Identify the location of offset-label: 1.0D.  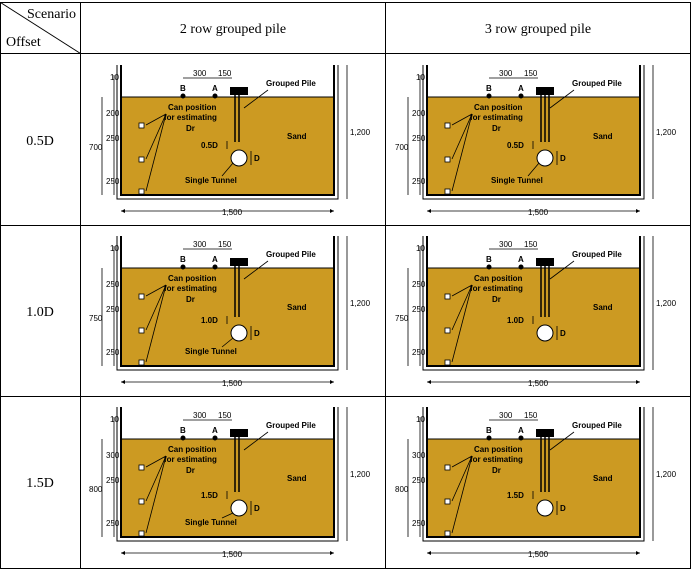
(209, 320).